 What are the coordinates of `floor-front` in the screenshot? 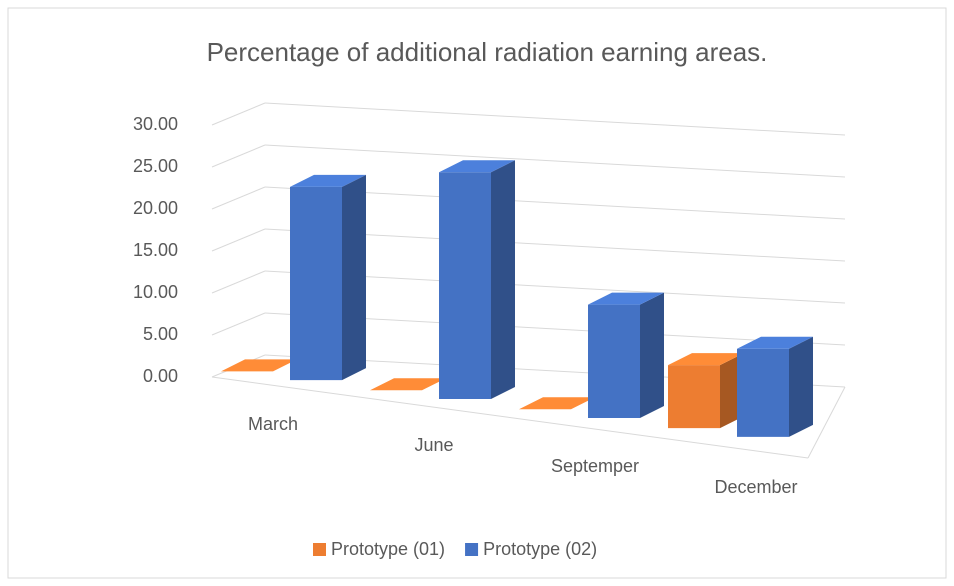 It's located at (510, 417).